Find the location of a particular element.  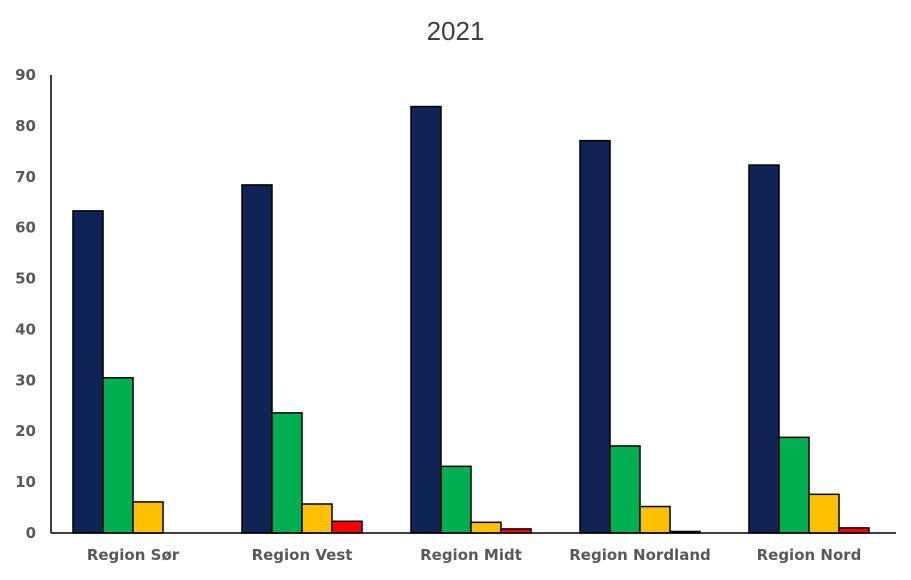

y-tick-label: 10 is located at coordinates (25, 482).